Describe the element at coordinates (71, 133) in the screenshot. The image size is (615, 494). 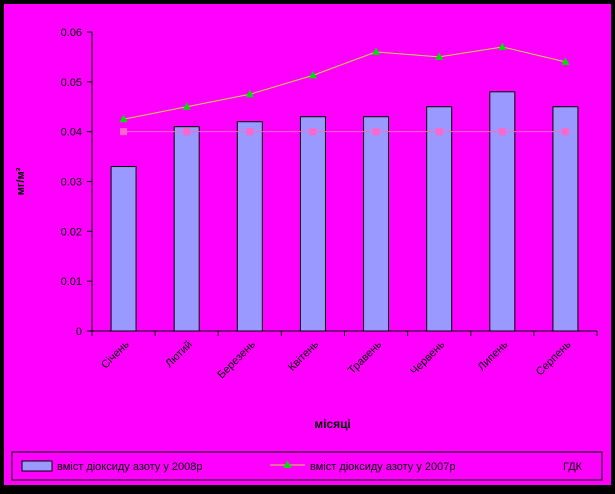
I see `y-tick-label: 0.04` at that location.